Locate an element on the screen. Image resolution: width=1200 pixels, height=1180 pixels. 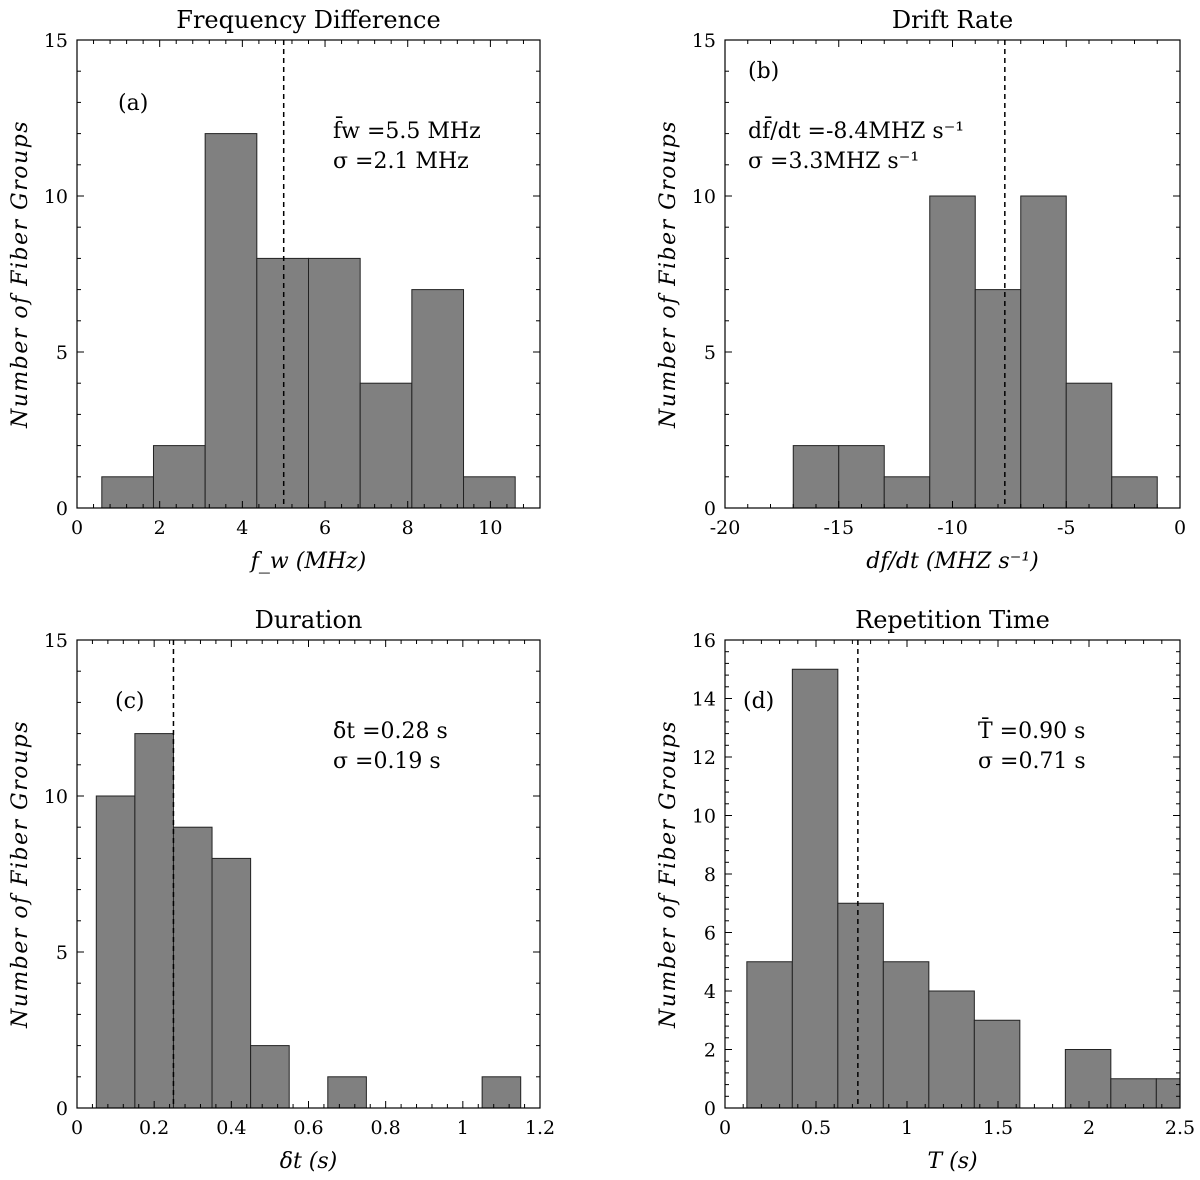
x-tick-label: 6 is located at coordinates (325, 528).